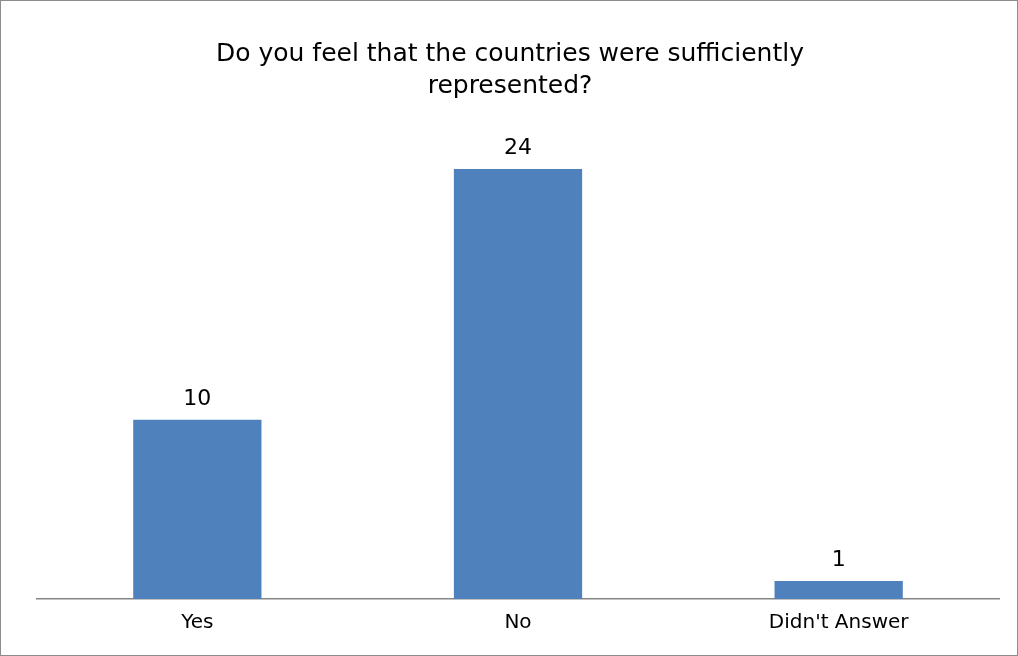  What do you see at coordinates (197, 397) in the screenshot?
I see `data-label: 10` at bounding box center [197, 397].